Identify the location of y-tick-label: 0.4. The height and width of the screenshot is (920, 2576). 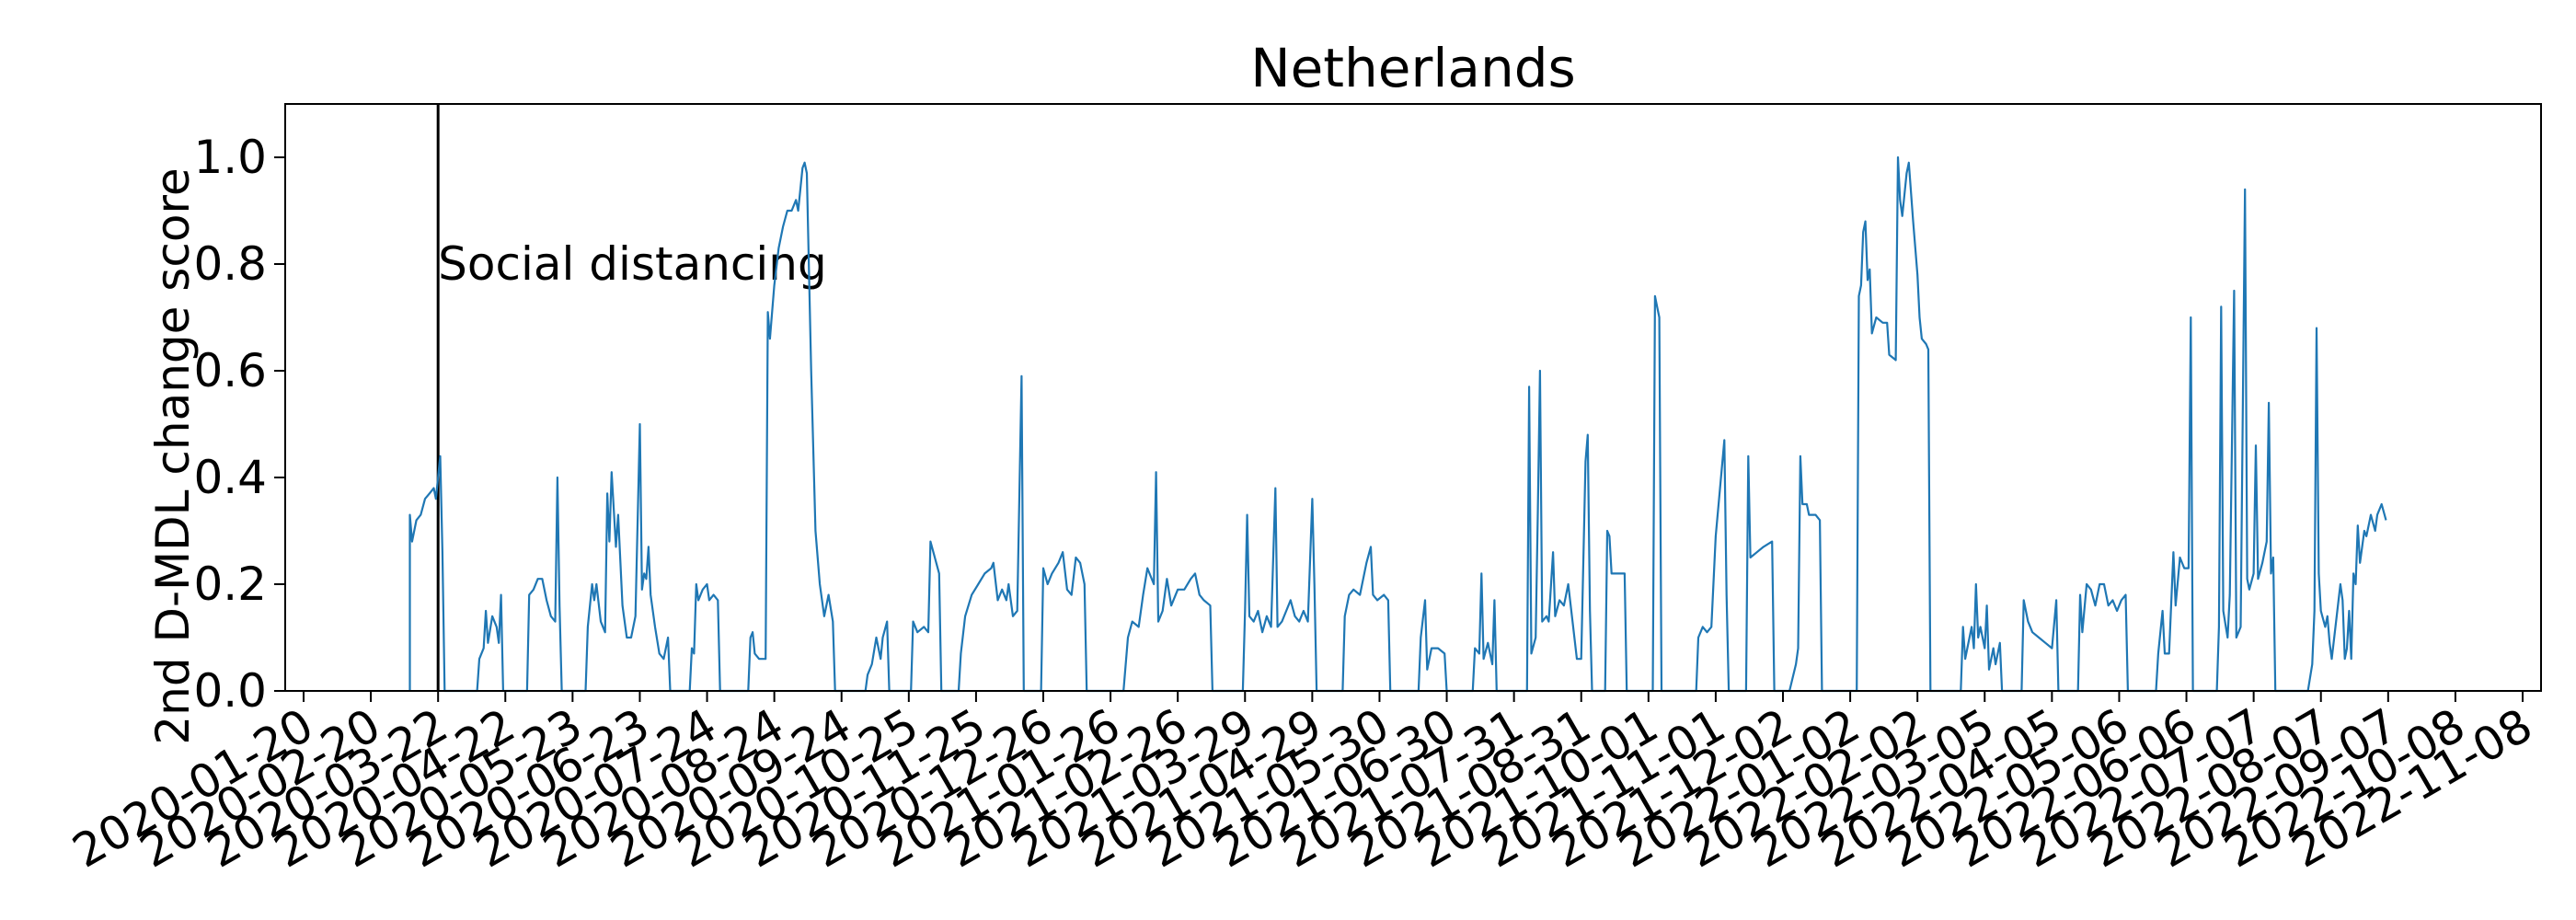
(230, 477).